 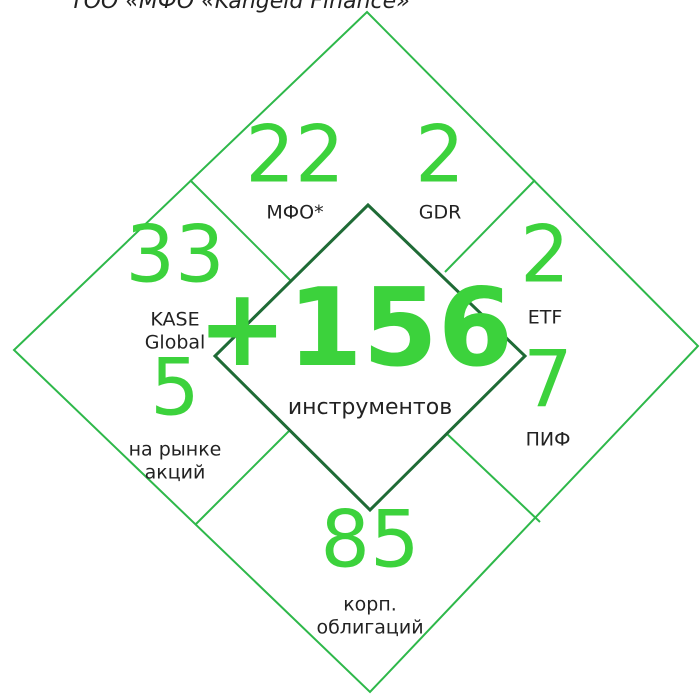 What do you see at coordinates (175, 388) in the screenshot?
I see `item-value: 5` at bounding box center [175, 388].